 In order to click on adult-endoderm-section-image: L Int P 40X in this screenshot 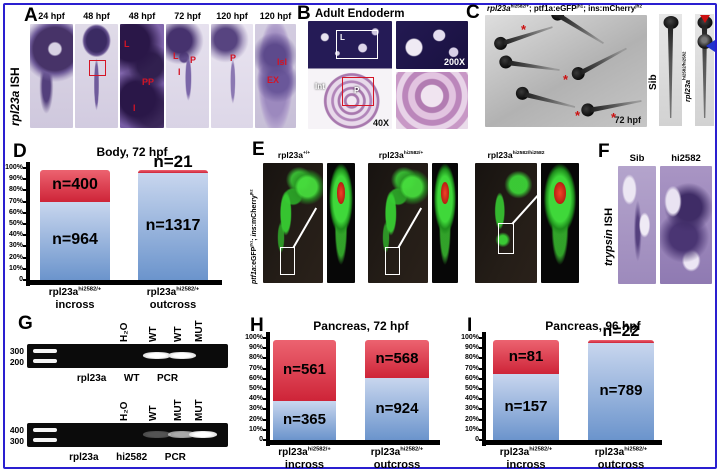, I will do `click(350, 75)`.